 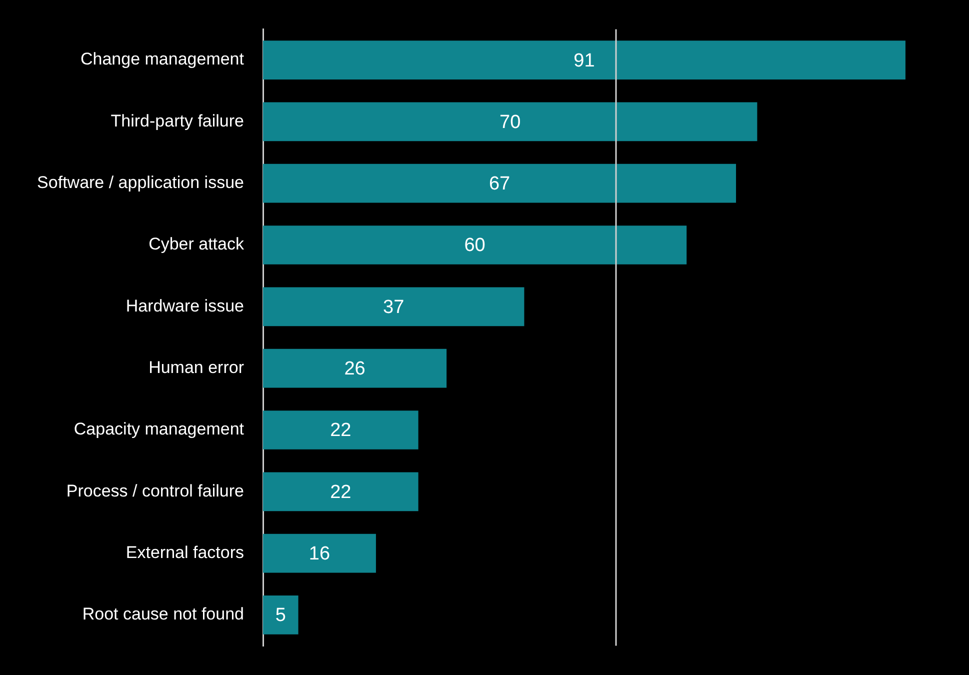 I want to click on data-label: 16, so click(x=319, y=554).